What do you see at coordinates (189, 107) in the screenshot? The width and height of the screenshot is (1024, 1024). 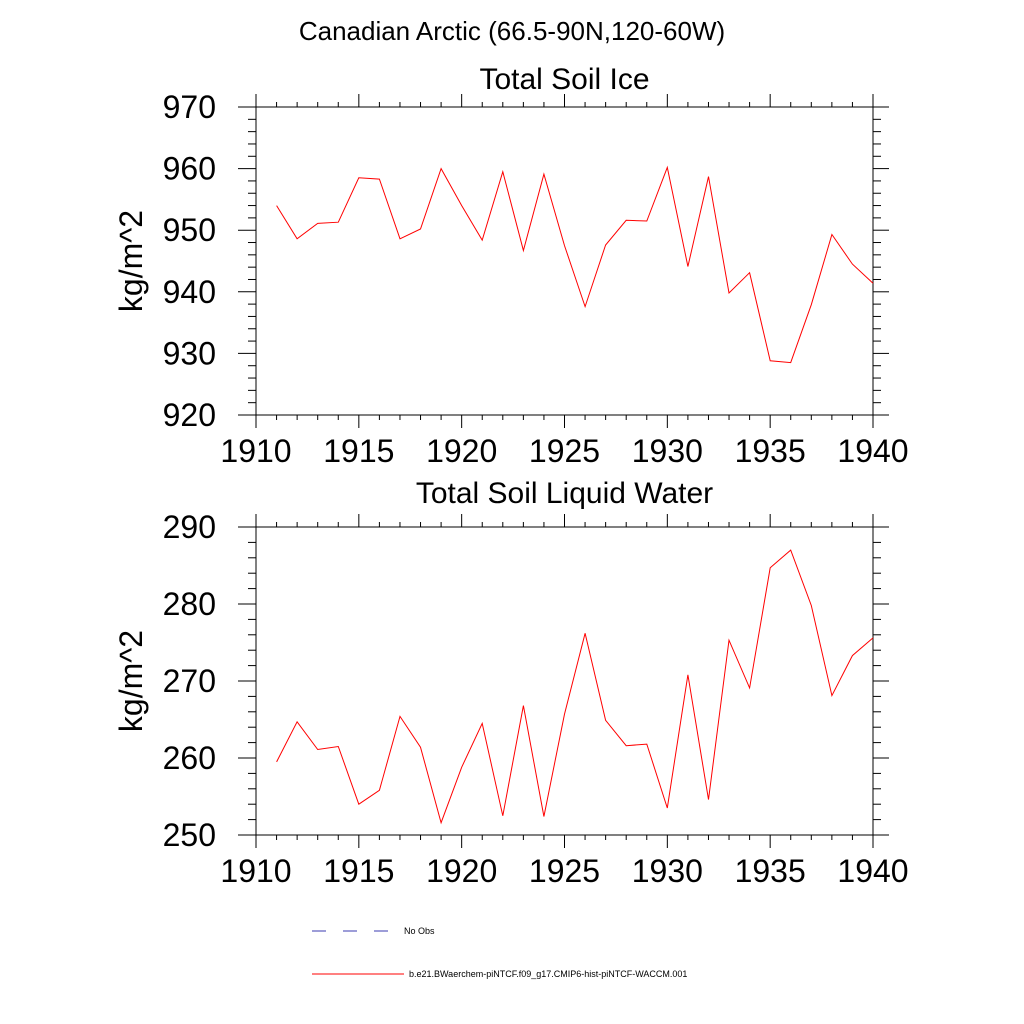 I see `panel1-y-tick-label: 970` at bounding box center [189, 107].